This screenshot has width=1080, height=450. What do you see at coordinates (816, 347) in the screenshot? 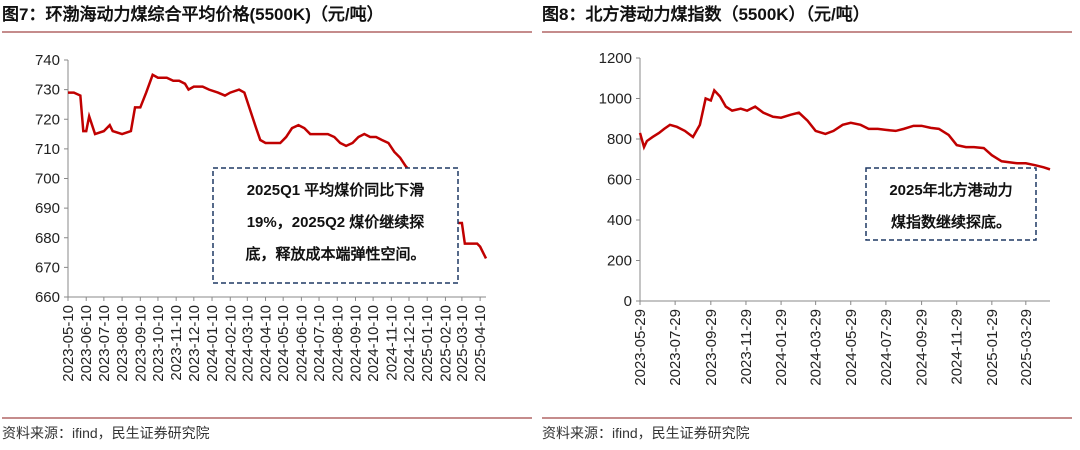
I see `x-tick-label: 2024-03-29` at bounding box center [816, 347].